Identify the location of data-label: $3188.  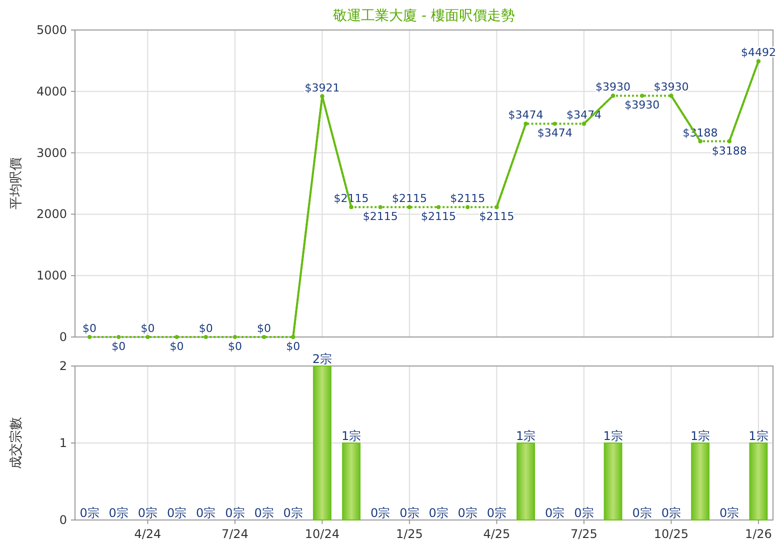
(729, 151).